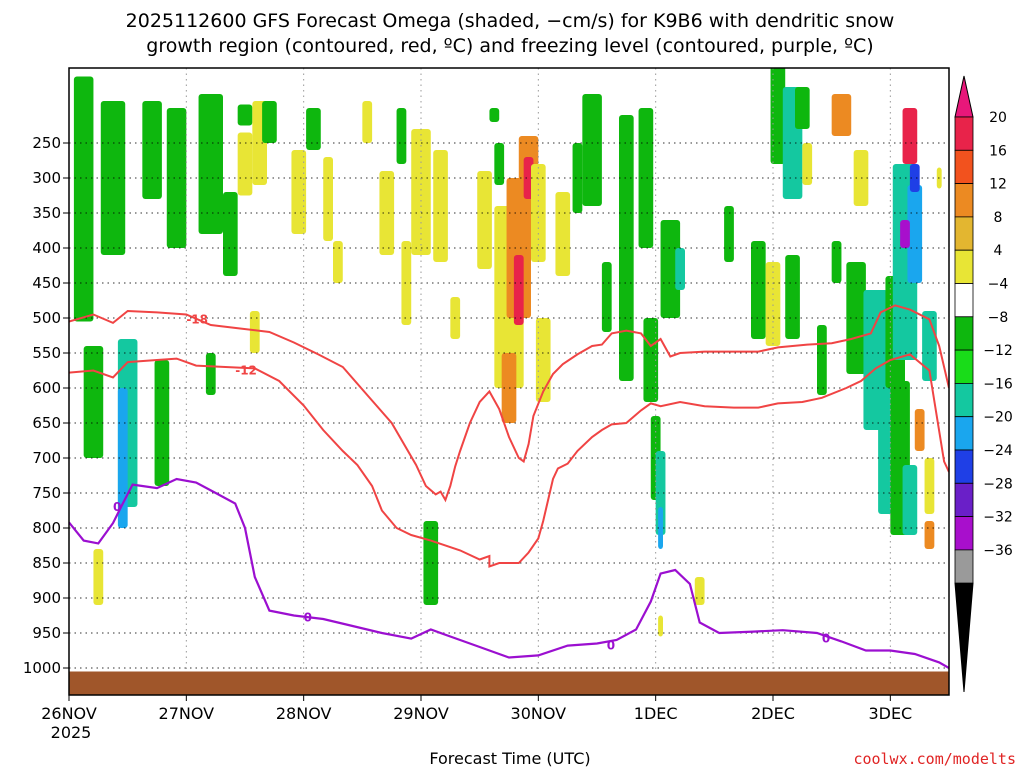 The height and width of the screenshot is (768, 1024). What do you see at coordinates (46, 248) in the screenshot?
I see `y-tick-label: 400` at bounding box center [46, 248].